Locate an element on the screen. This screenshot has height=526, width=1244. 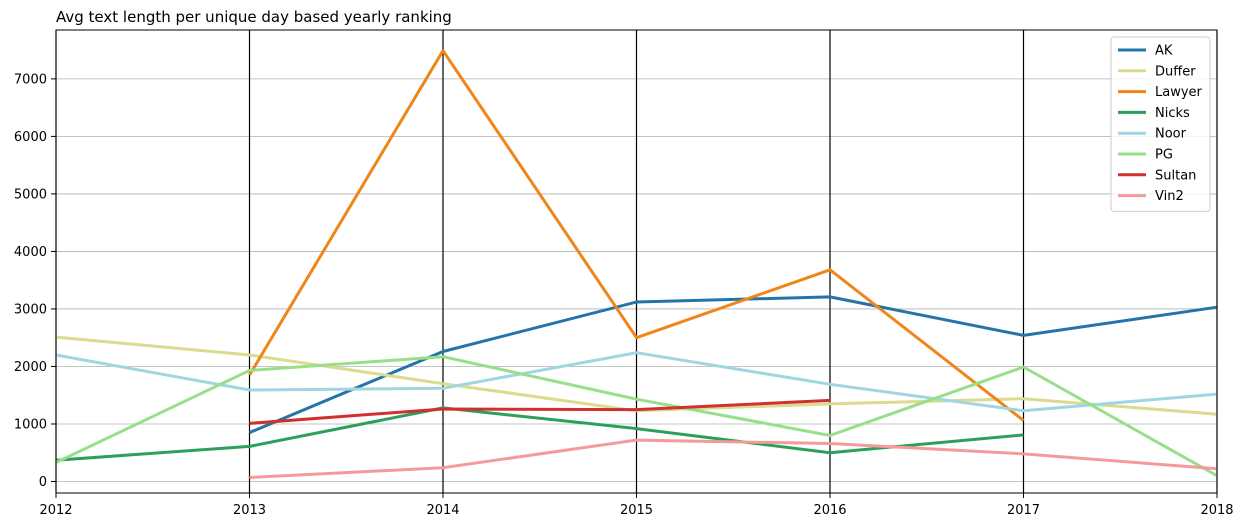
legend-label-lawyer: Lawyer is located at coordinates (1179, 92).